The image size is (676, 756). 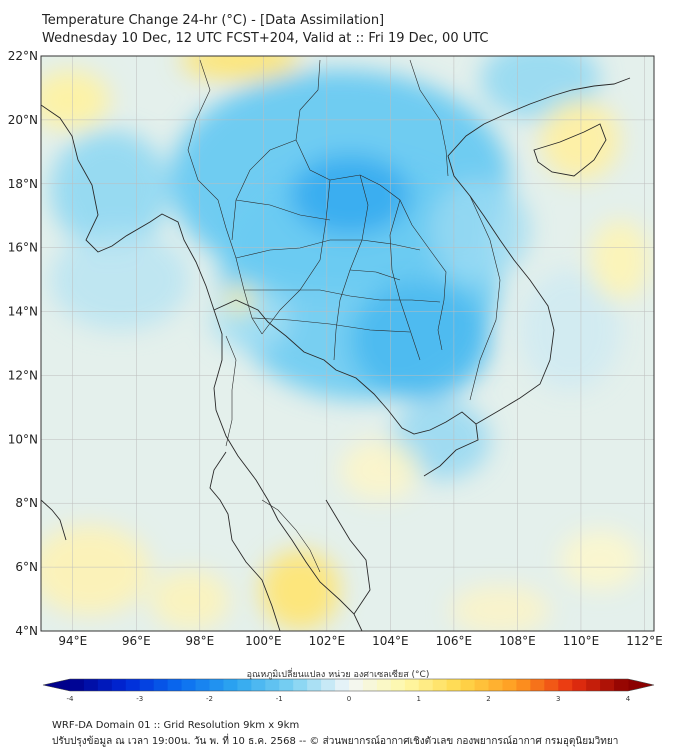 I want to click on lon-tick-label: 110°E, so click(x=581, y=641).